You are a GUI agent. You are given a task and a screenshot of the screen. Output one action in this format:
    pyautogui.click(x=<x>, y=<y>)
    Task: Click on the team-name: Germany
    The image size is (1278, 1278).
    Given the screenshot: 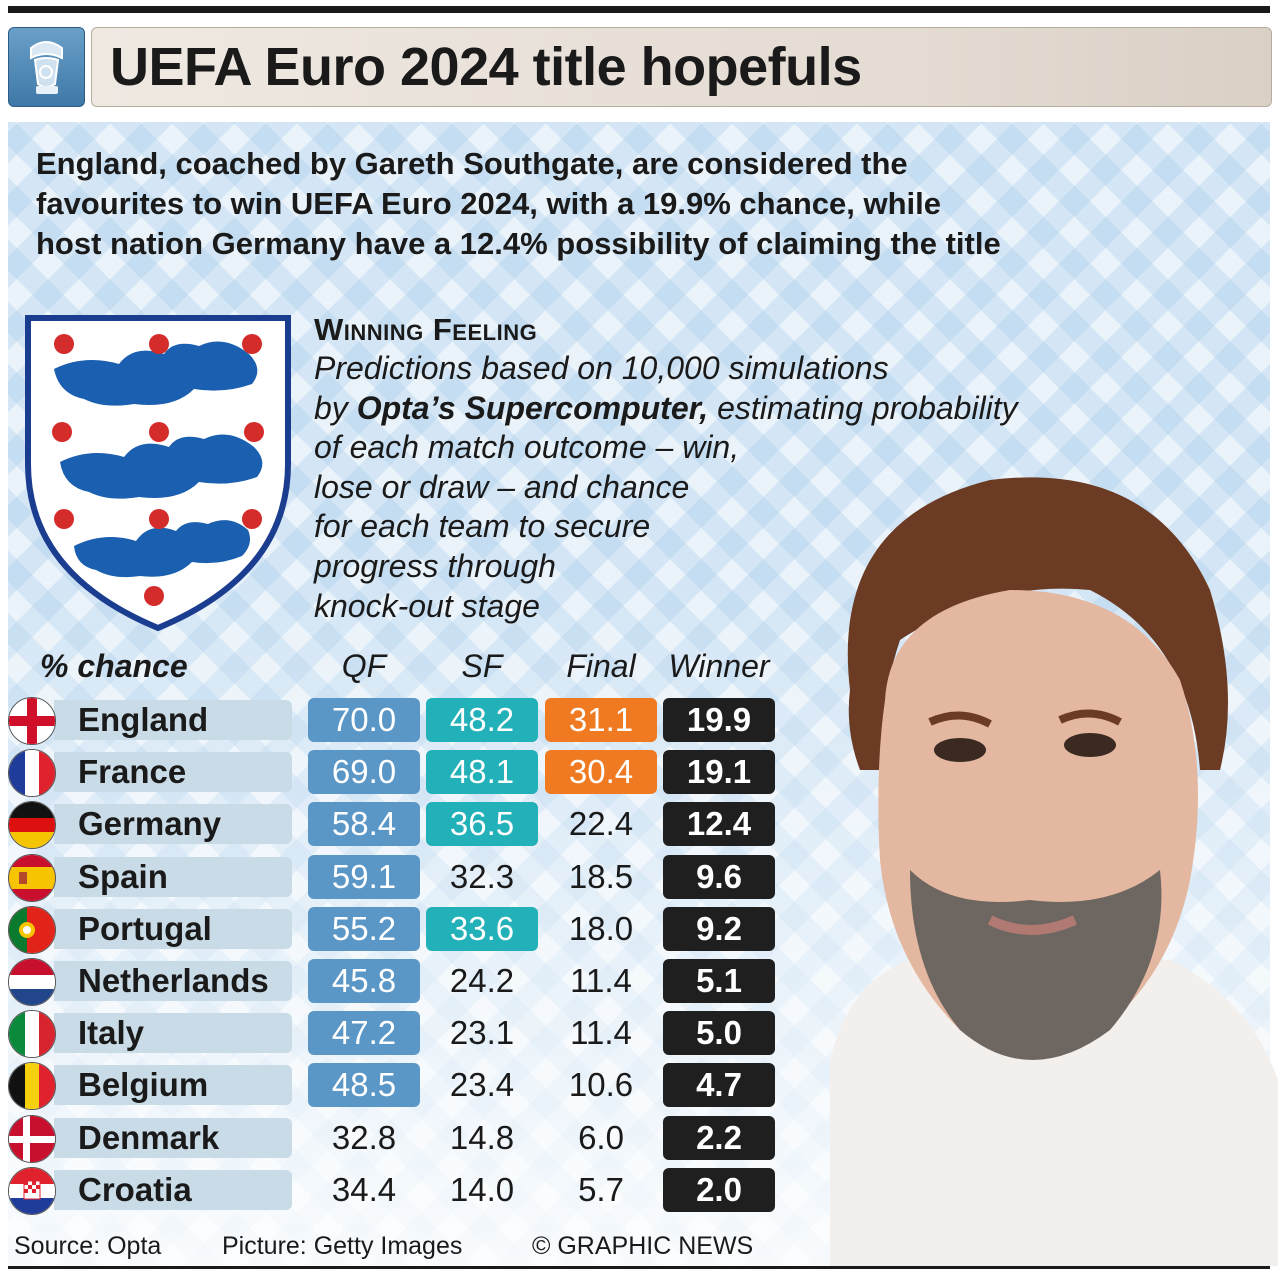 What is the action you would take?
    pyautogui.click(x=150, y=824)
    